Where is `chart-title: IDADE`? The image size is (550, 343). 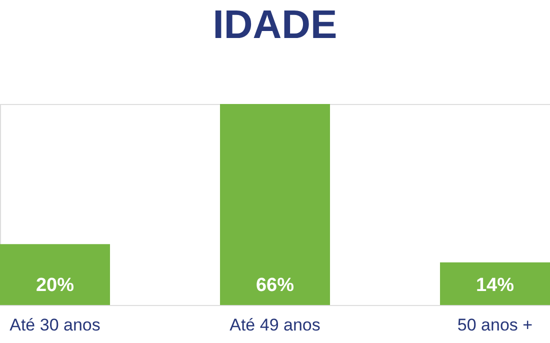
chart-title: IDADE is located at coordinates (275, 25).